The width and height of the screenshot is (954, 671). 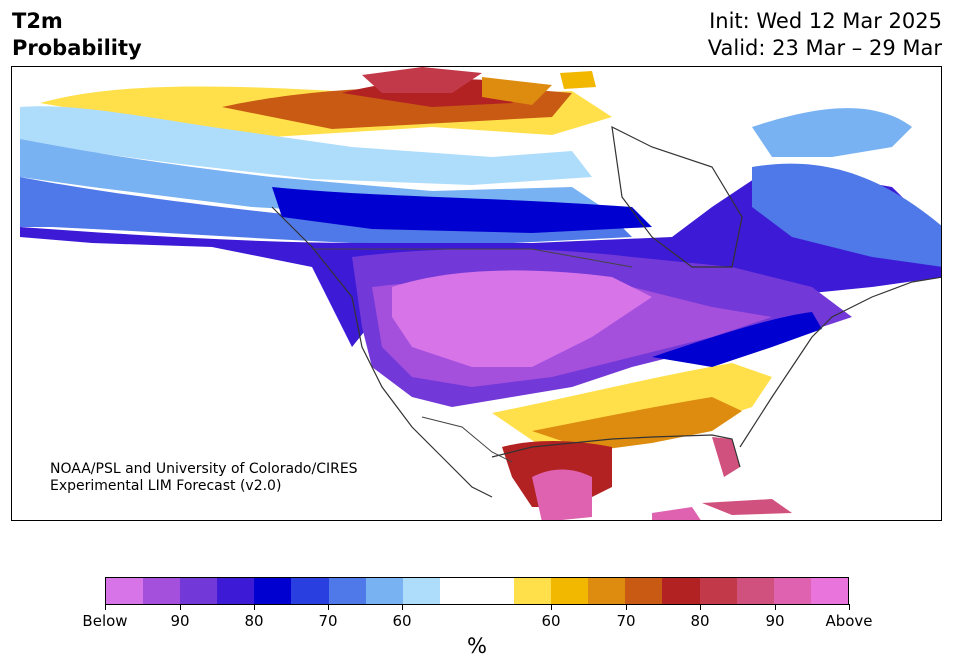 I want to click on chart-title: T2m Probability, so click(x=77, y=35).